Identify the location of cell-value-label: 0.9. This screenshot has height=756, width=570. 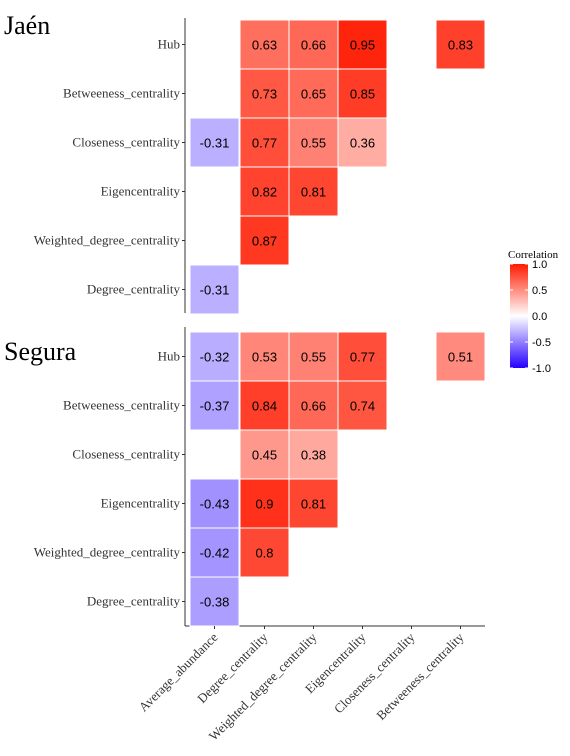
(264, 504).